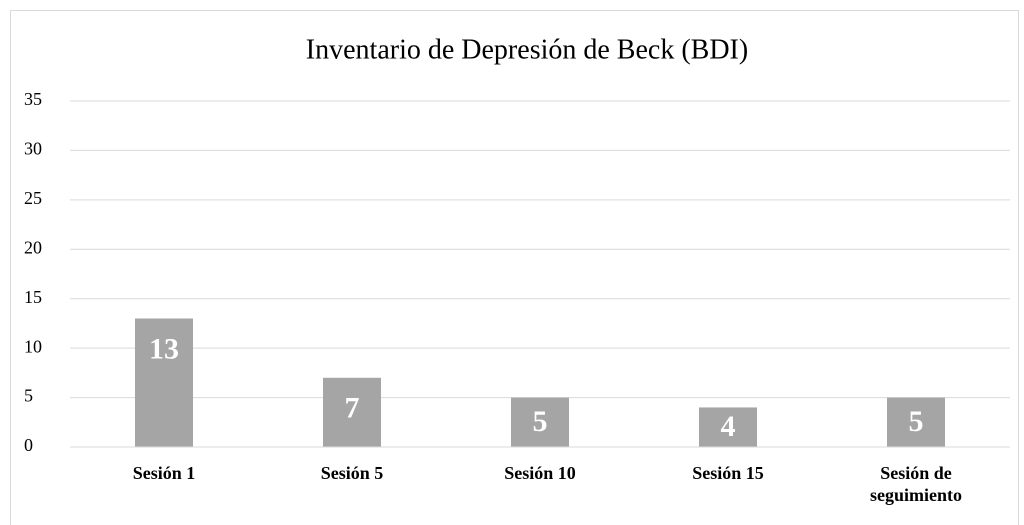 This screenshot has height=525, width=1024. Describe the element at coordinates (916, 484) in the screenshot. I see `x-tick-label: Sesión de seguimiento` at that location.